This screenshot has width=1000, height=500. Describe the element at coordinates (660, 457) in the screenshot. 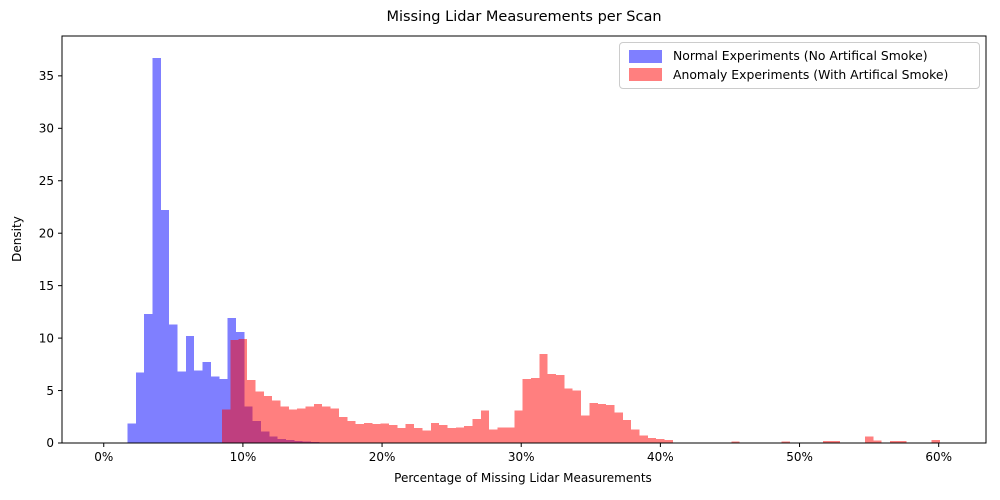

I see `x-tick-label: 40%` at that location.